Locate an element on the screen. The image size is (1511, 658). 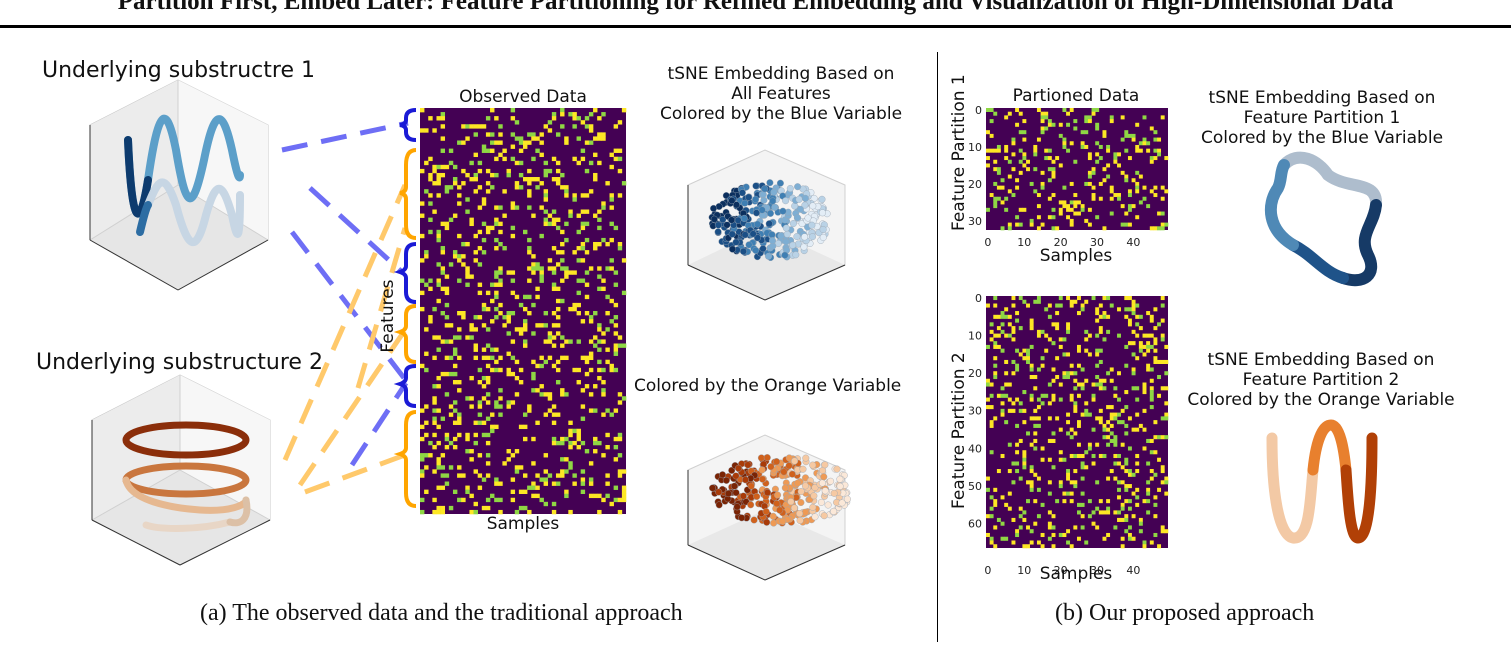
substructure-1-curve is located at coordinates (184, 180).